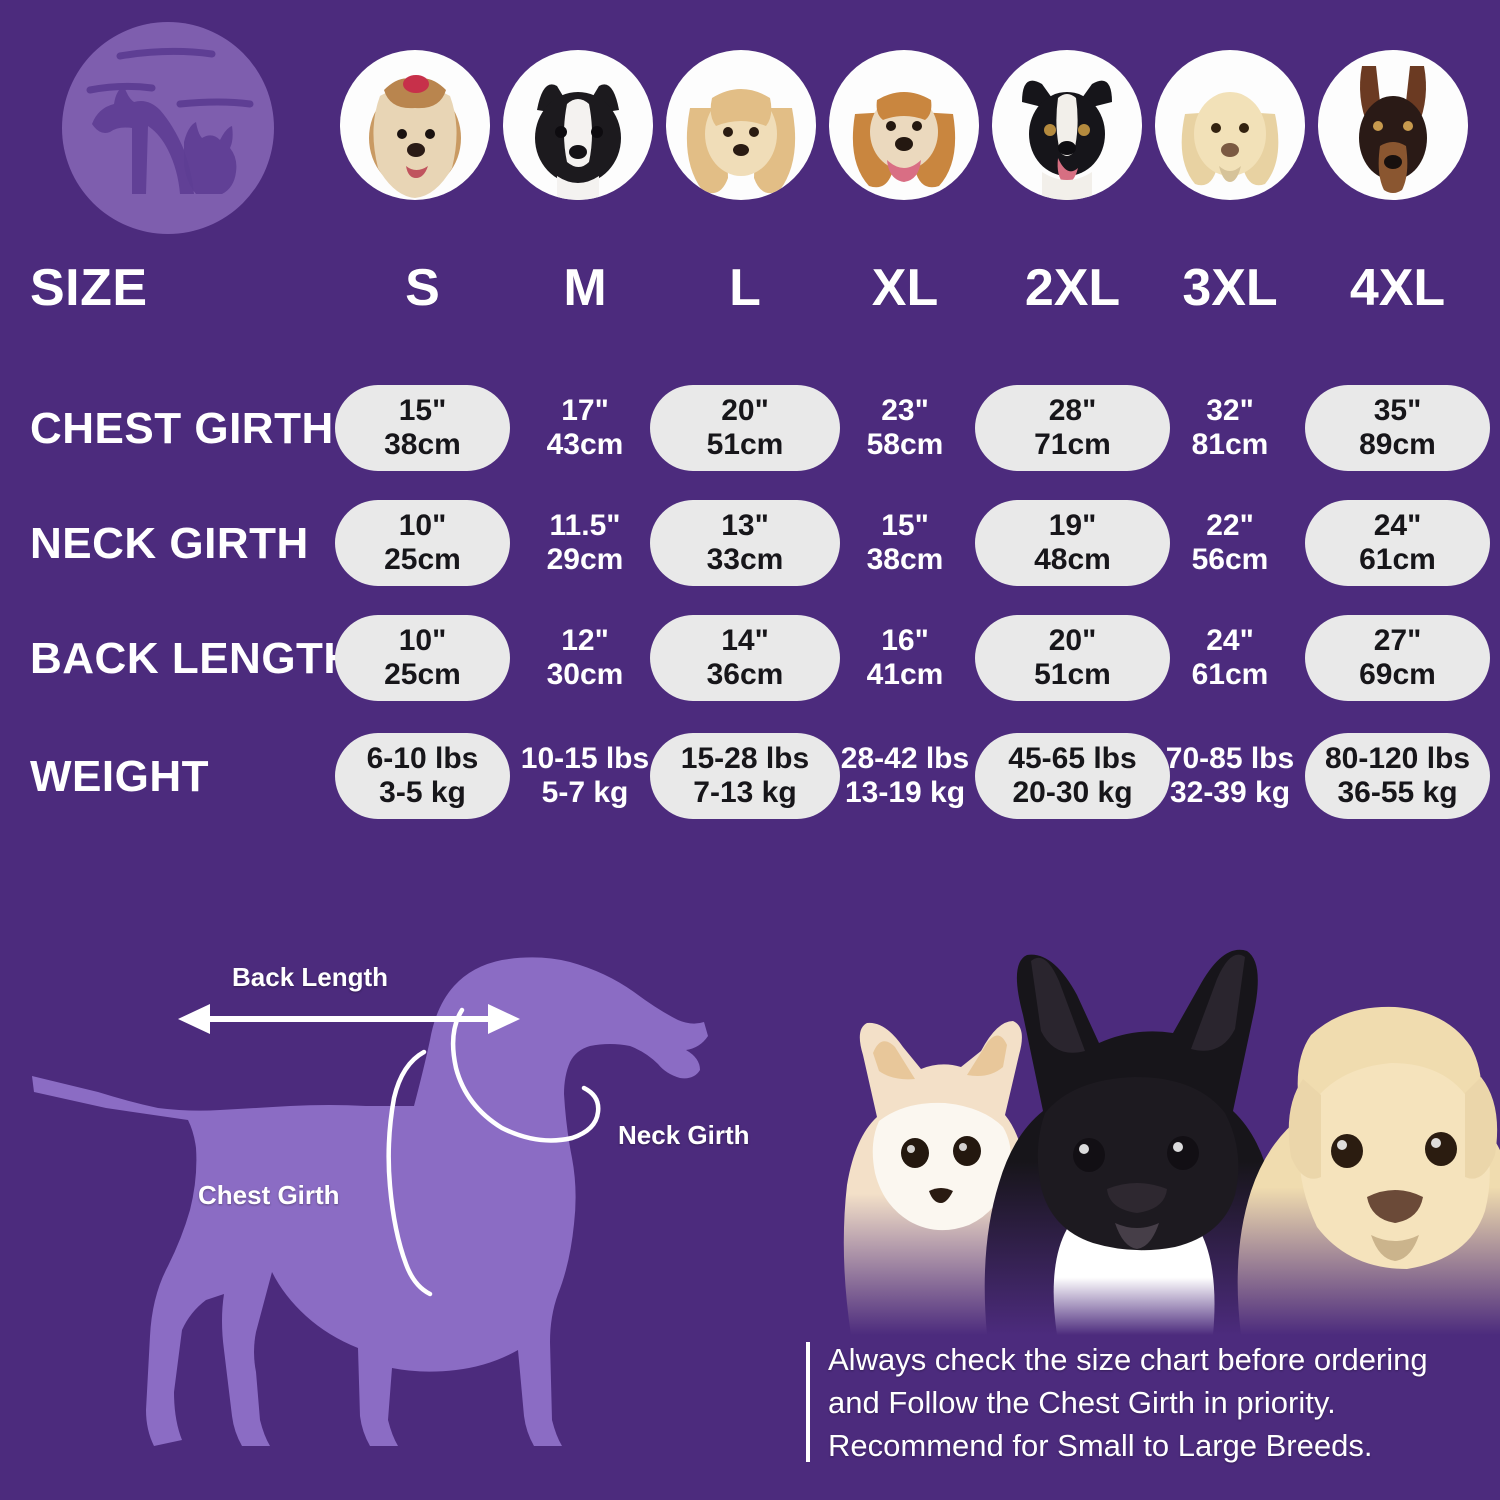  What do you see at coordinates (585, 674) in the screenshot?
I see `cell-metric: 30cm` at bounding box center [585, 674].